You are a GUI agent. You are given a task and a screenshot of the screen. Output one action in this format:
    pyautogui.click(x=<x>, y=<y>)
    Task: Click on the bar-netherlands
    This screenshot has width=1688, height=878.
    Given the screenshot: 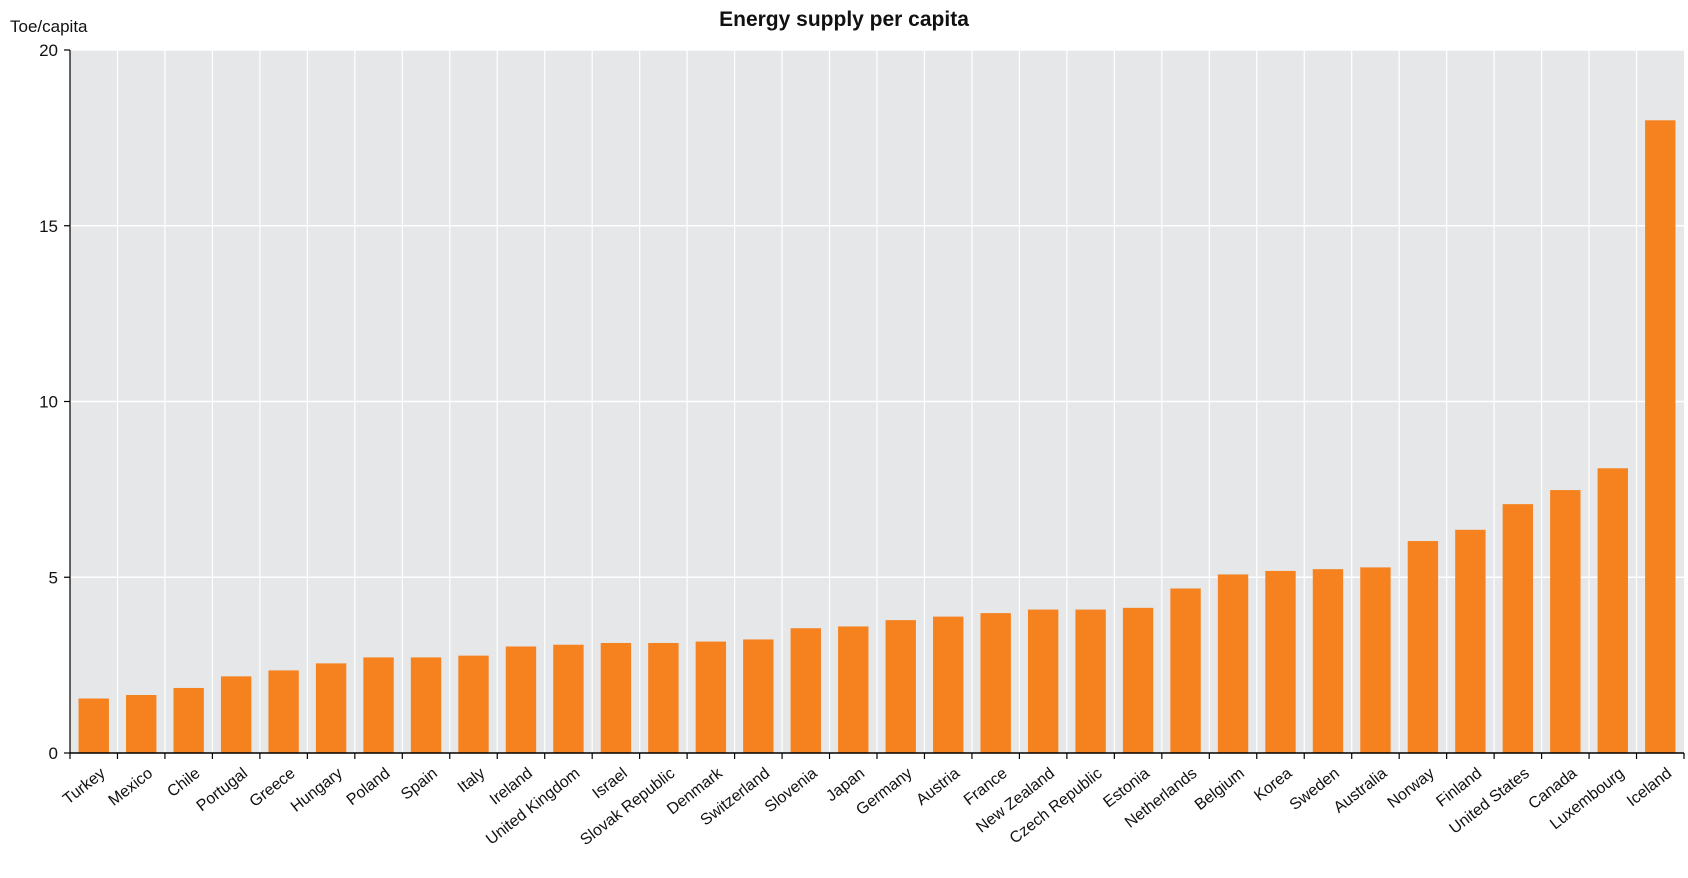 What is the action you would take?
    pyautogui.click(x=1185, y=670)
    